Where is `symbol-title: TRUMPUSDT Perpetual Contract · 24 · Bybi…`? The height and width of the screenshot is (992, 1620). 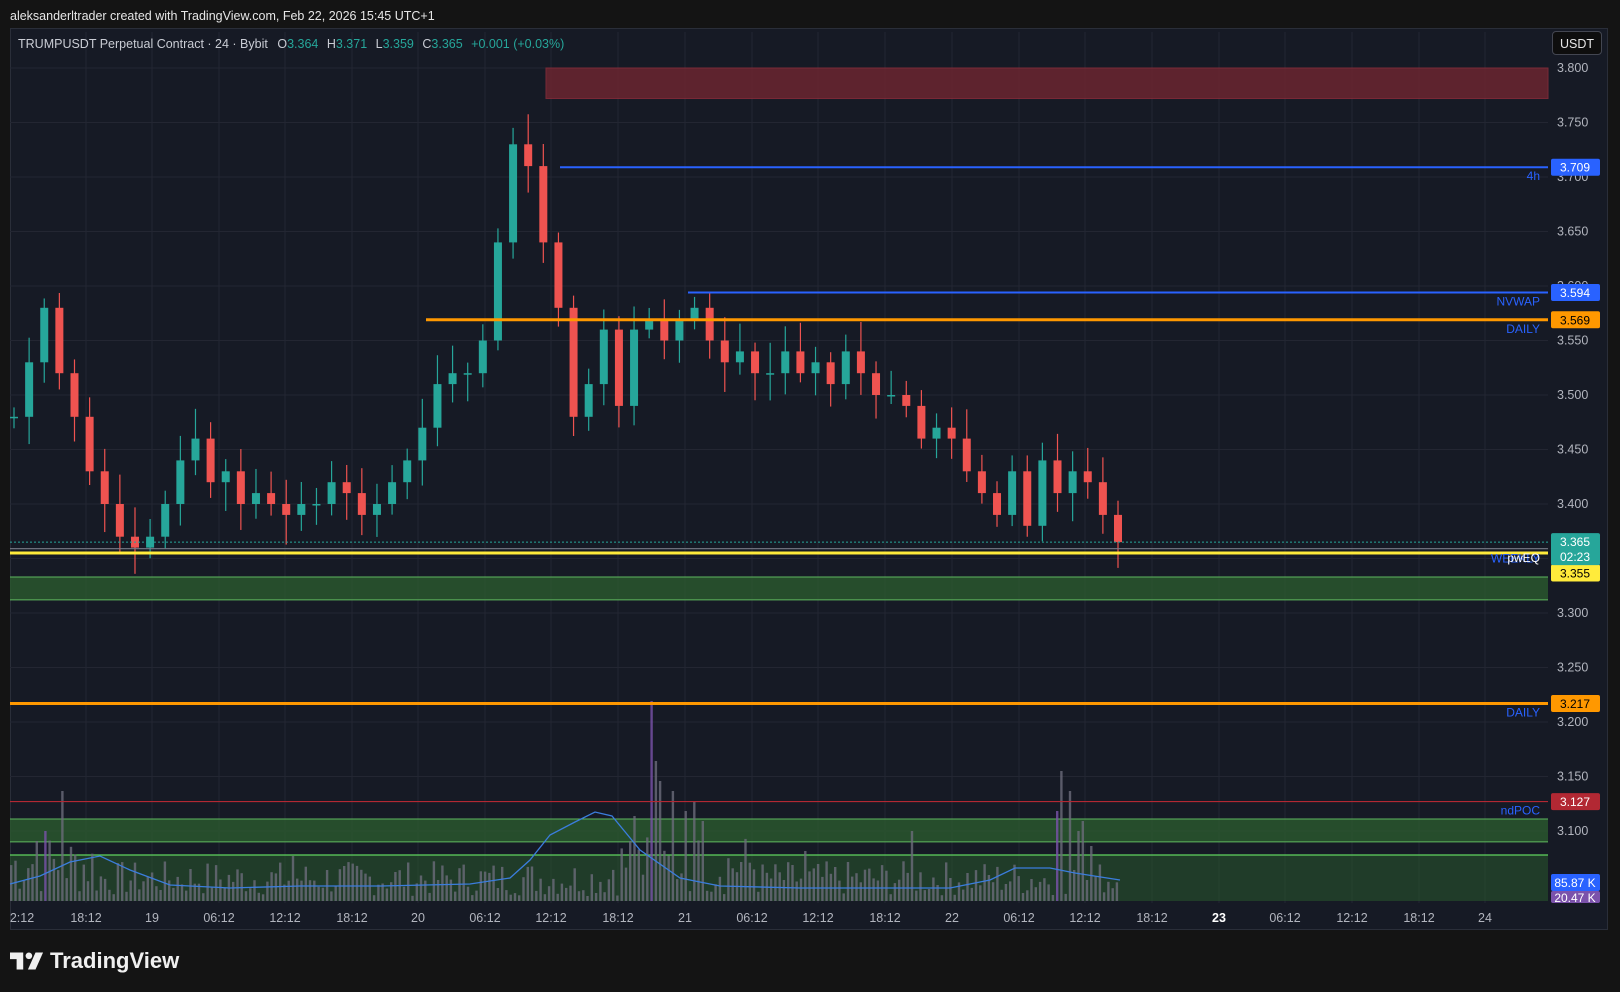
symbol-title: TRUMPUSDT Perpetual Contract · 24 · Bybi… is located at coordinates (143, 44).